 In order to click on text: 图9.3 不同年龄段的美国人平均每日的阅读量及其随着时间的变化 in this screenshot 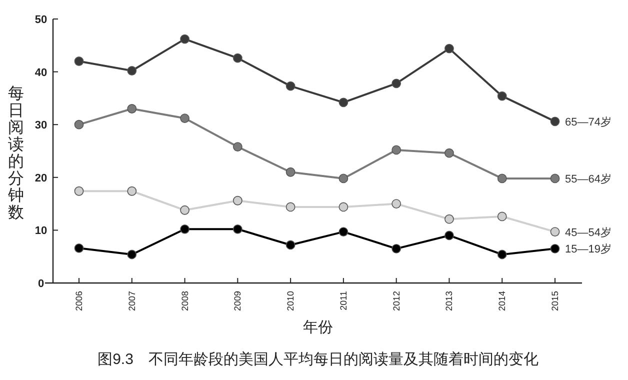, I will do `click(318, 359)`.